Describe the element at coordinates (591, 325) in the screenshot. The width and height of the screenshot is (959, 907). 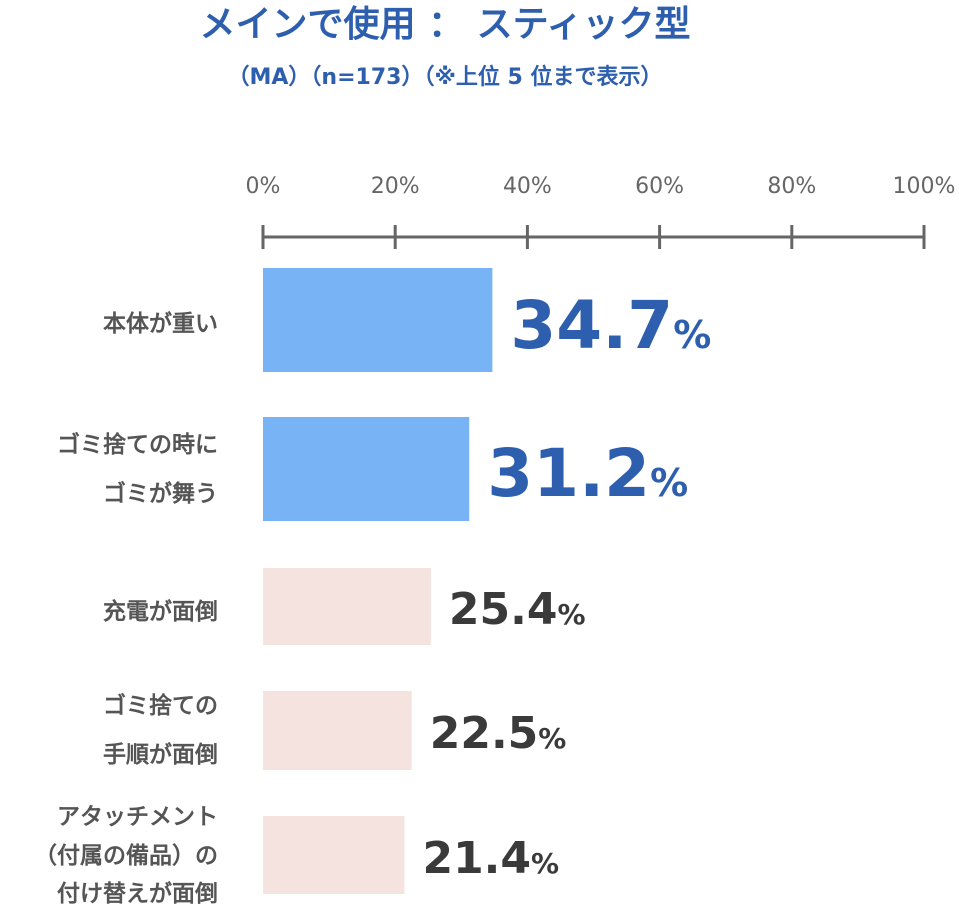
I see `value-number: 34.7` at that location.